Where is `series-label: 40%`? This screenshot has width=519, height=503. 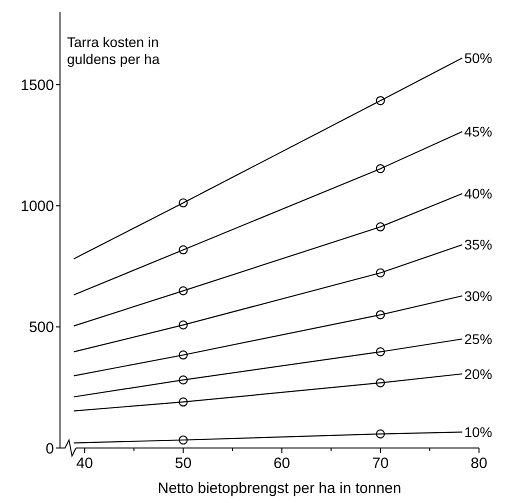 series-label: 40% is located at coordinates (478, 194).